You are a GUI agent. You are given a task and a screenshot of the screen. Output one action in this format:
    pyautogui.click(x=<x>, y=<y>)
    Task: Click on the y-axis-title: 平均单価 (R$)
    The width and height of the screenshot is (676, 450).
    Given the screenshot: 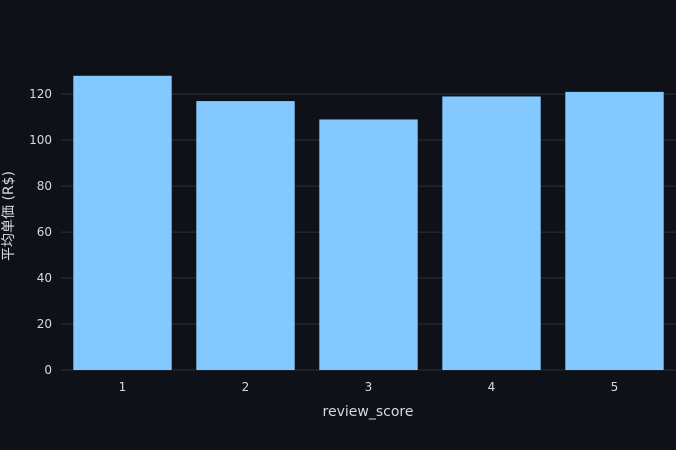 What is the action you would take?
    pyautogui.click(x=9, y=216)
    